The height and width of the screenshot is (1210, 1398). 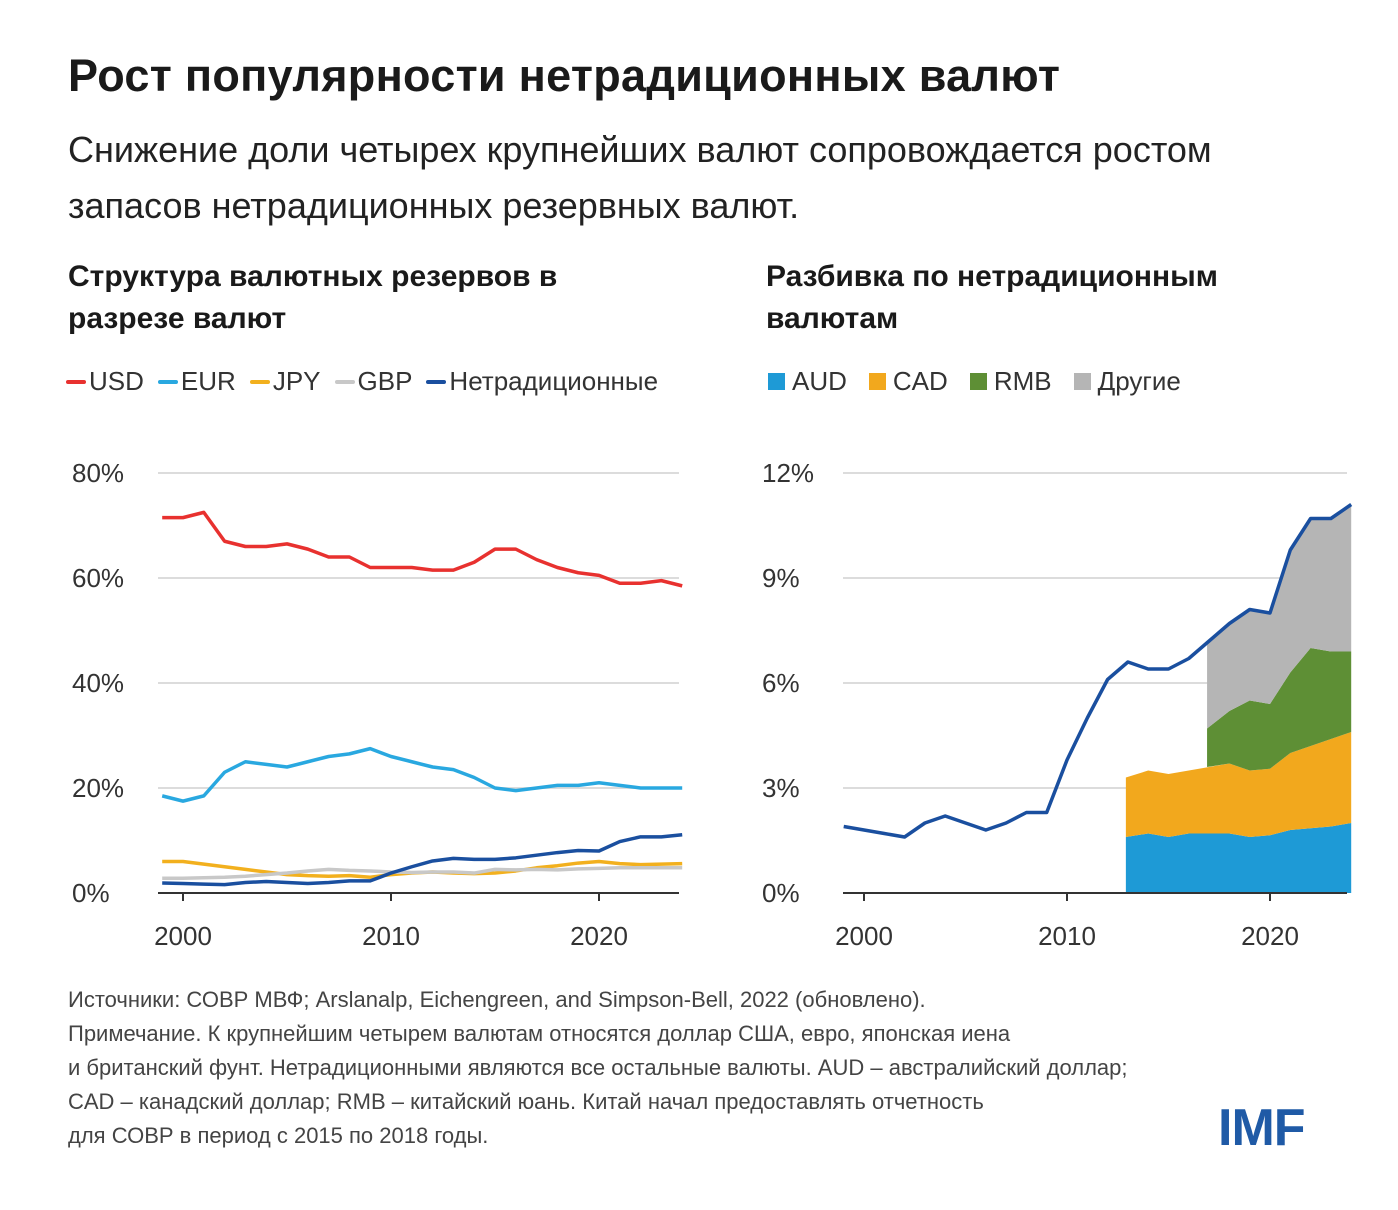 What do you see at coordinates (781, 893) in the screenshot?
I see `right-ytick-label: 0%` at bounding box center [781, 893].